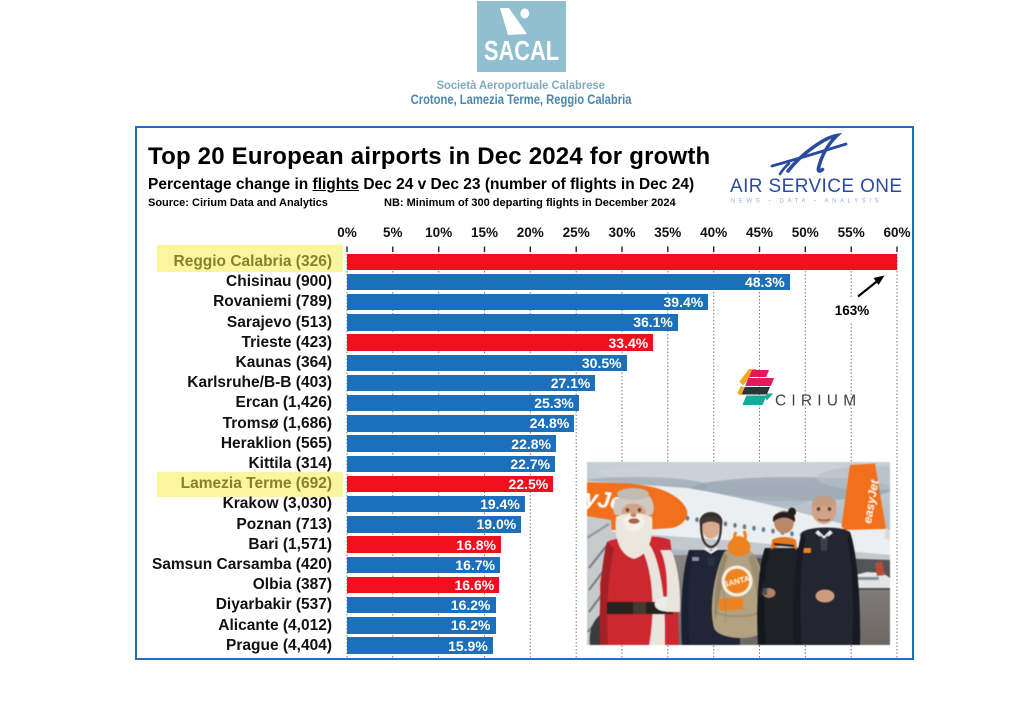  Describe the element at coordinates (818, 401) in the screenshot. I see `svg-text: CIRIUM` at that location.